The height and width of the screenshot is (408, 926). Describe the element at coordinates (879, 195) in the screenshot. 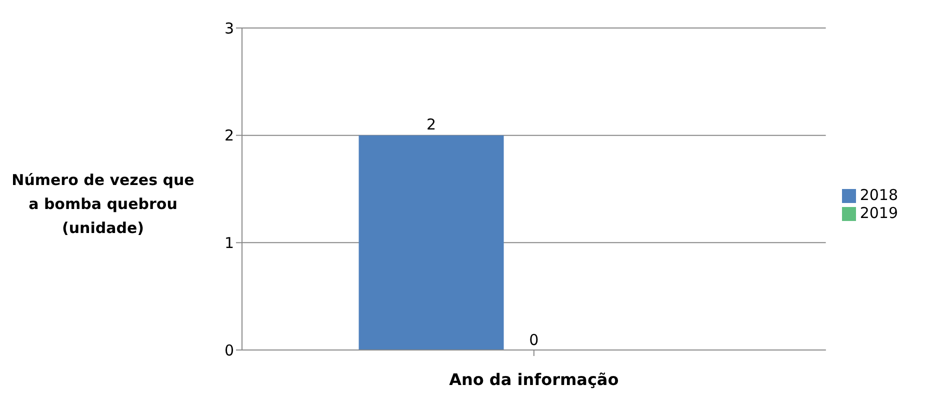

I see `legend-label: 2018` at that location.